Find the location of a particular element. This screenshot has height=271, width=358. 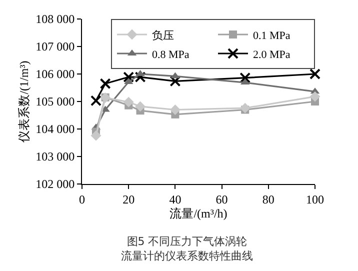

x-axis-title: 流量/(m³/h) is located at coordinates (199, 213).